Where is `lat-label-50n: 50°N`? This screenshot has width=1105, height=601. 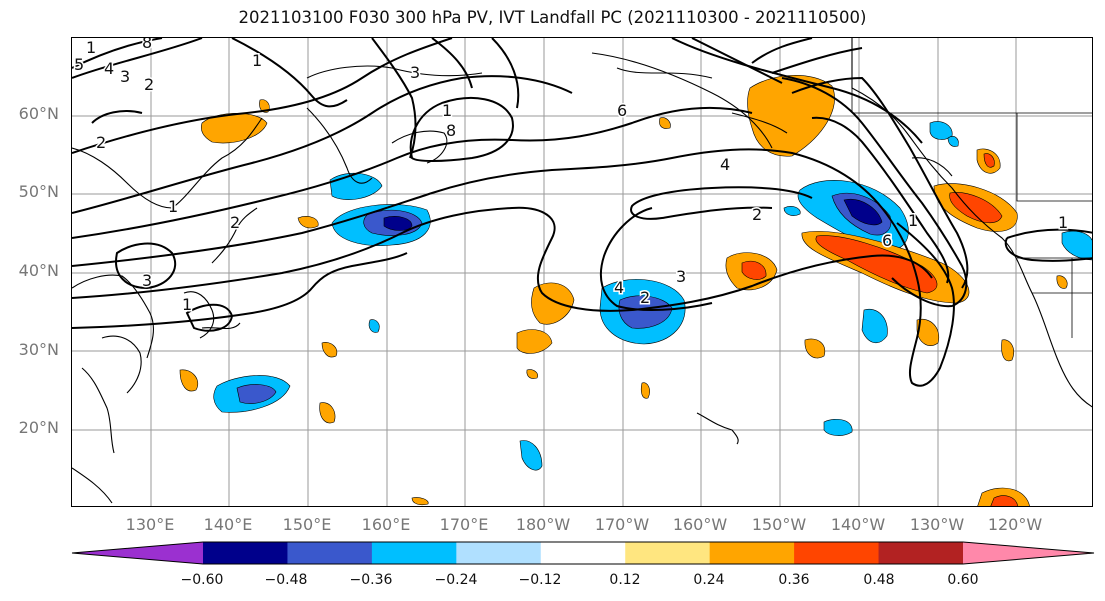 lat-label-50n: 50°N is located at coordinates (38, 191).